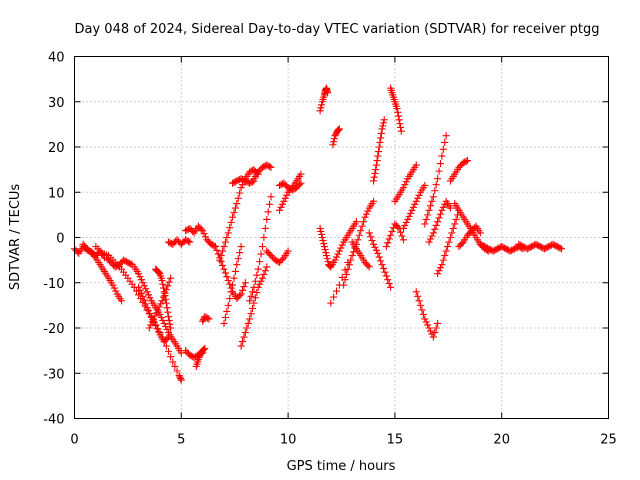 The image size is (640, 480). Describe the element at coordinates (74, 440) in the screenshot. I see `x-tick-label: 0` at that location.